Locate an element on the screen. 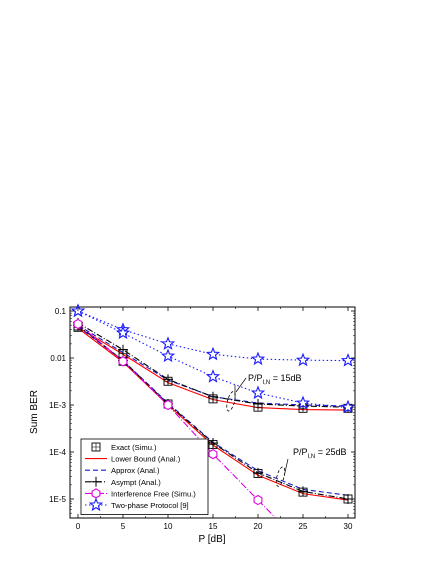 The height and width of the screenshot is (564, 436). x-axis-label: P [dB] is located at coordinates (211, 539).